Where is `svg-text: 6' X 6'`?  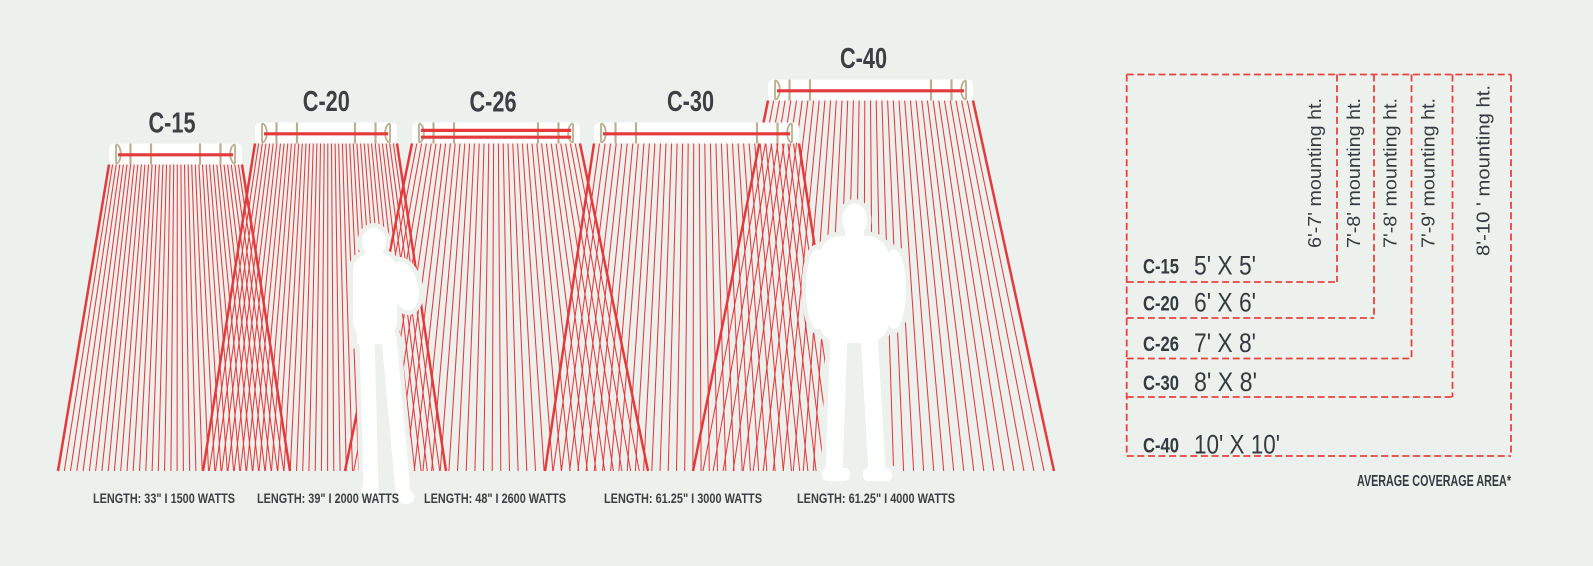 svg-text: 6' X 6' is located at coordinates (1225, 303).